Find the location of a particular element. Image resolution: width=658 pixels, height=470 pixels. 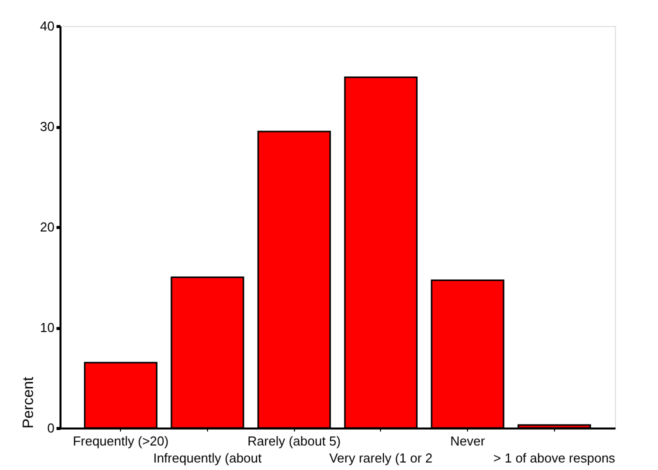

y-tick-label: 0 is located at coordinates (50, 428).